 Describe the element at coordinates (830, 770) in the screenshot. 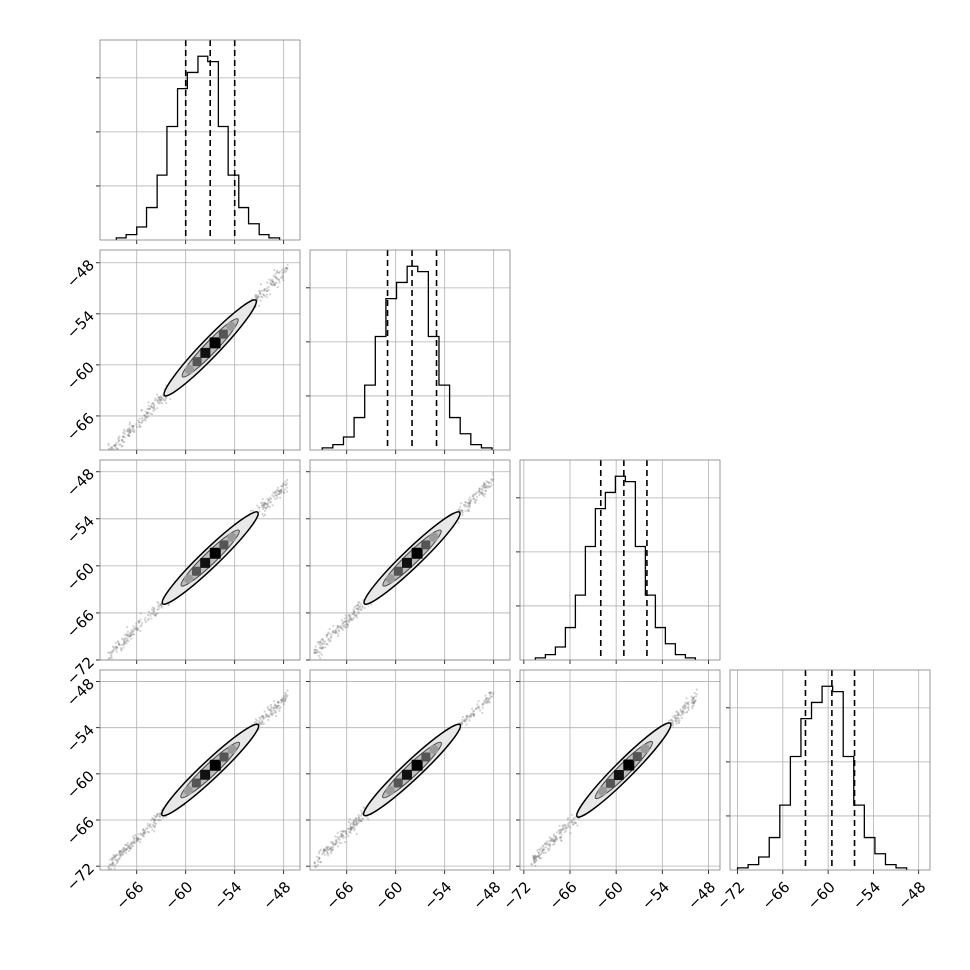

I see `panel-frame` at that location.